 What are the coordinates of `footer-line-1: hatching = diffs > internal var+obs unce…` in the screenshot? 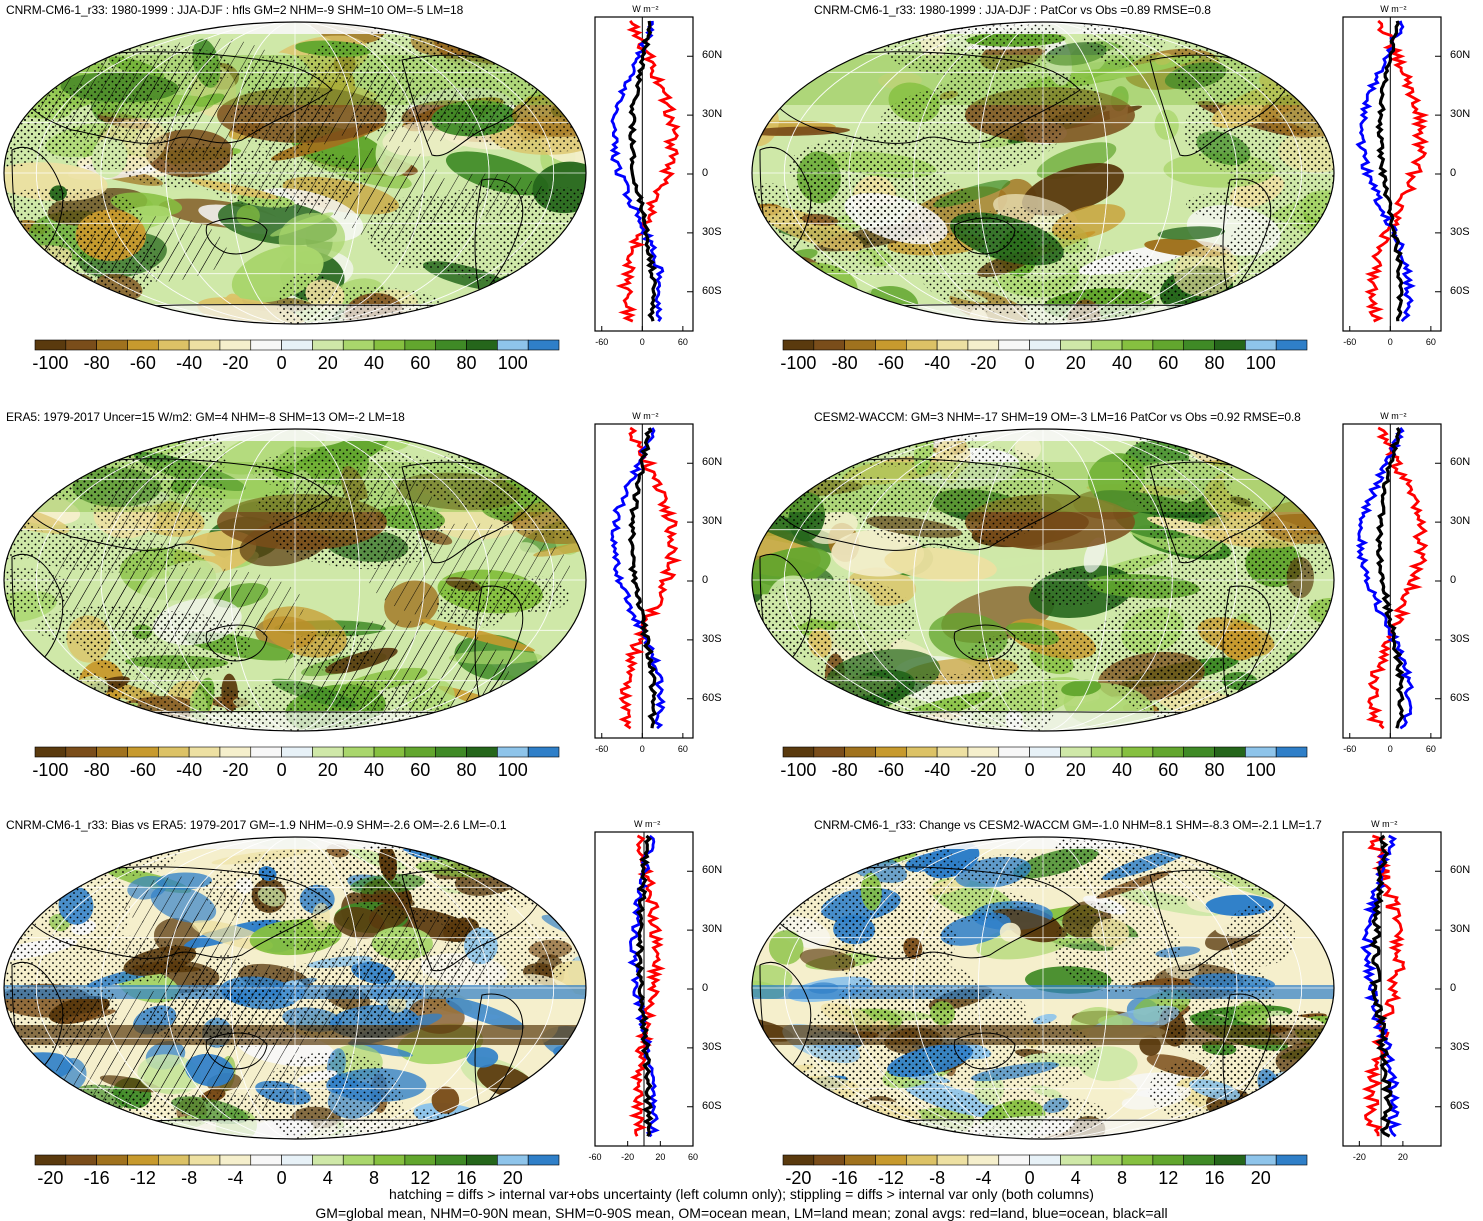 It's located at (741, 1194).